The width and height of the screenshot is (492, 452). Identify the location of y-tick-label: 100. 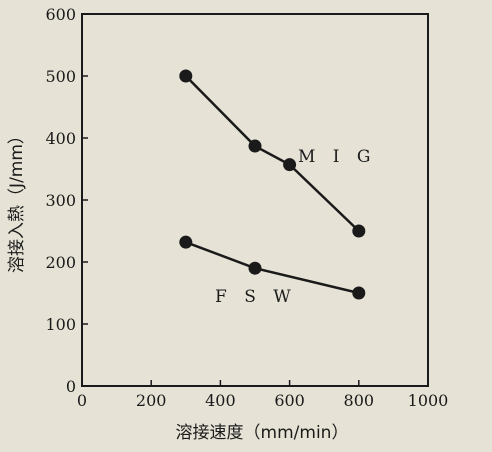
(60, 324).